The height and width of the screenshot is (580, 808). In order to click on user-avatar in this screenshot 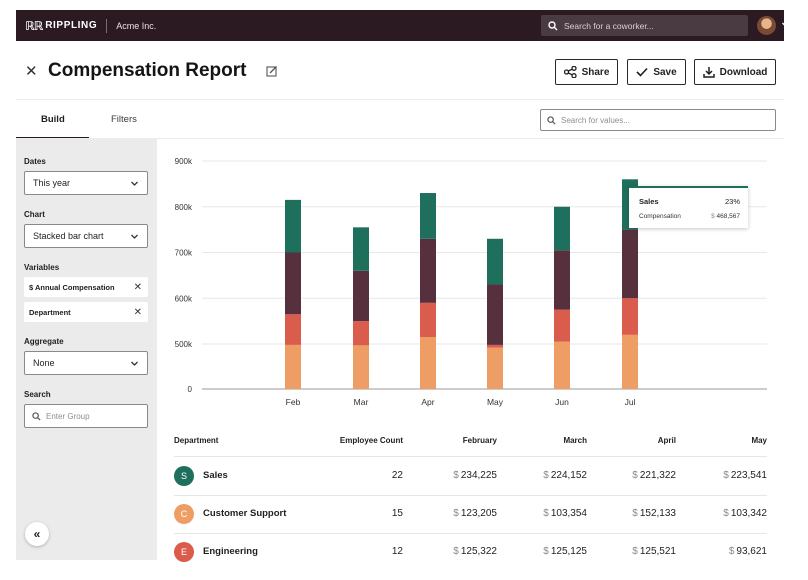, I will do `click(766, 25)`.